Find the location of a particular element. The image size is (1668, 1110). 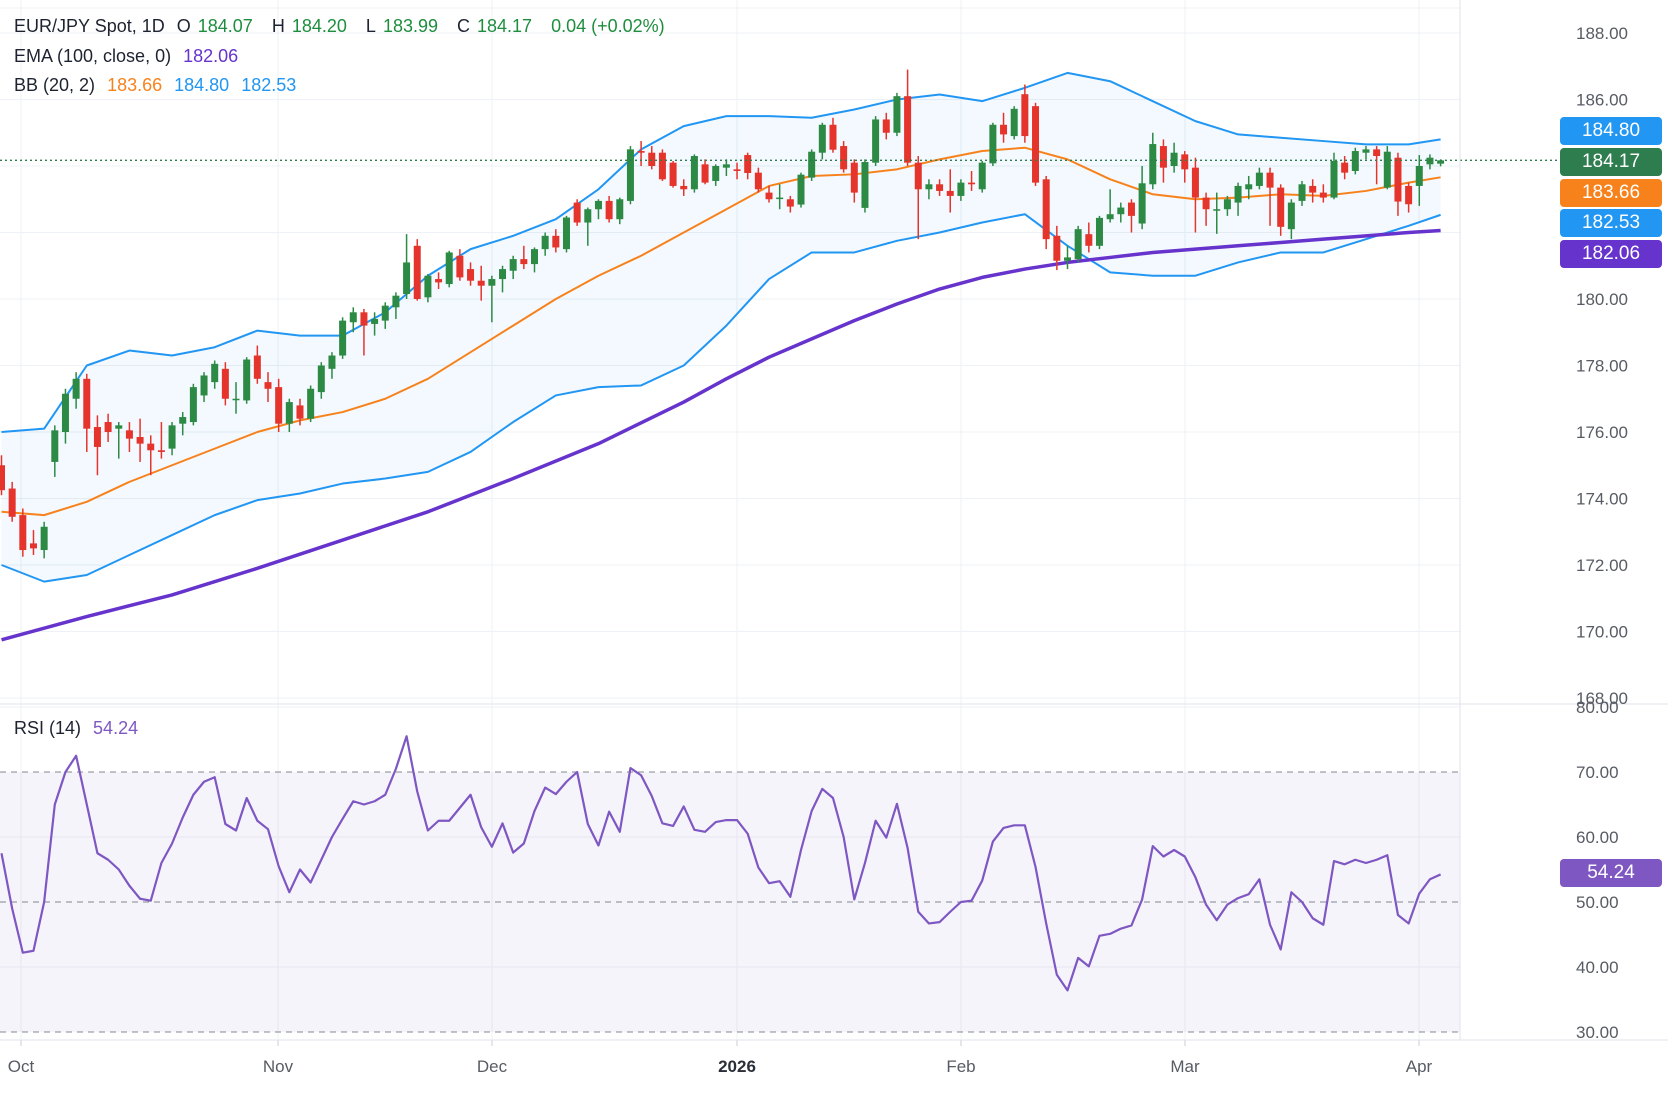

legend-row-ema: EMA (100, close, 0) 182.06 is located at coordinates (129, 56).